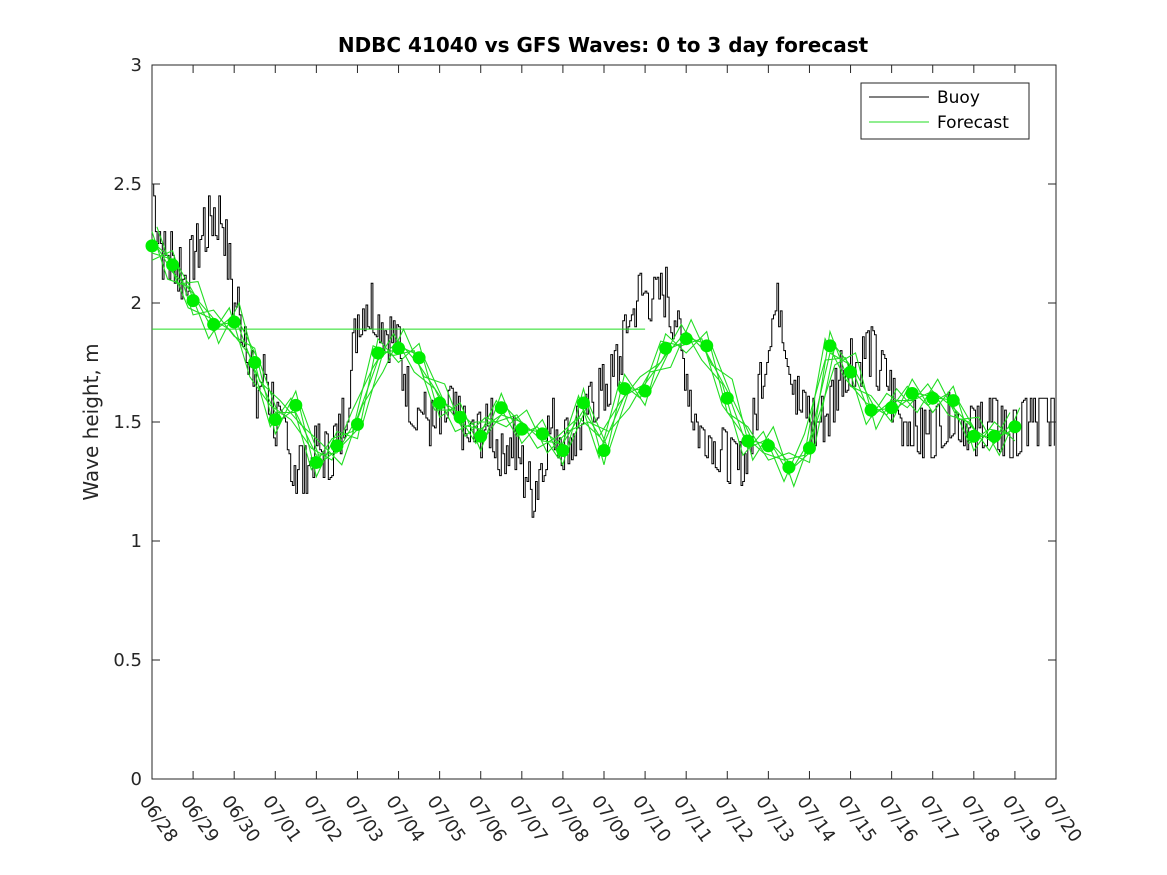 The width and height of the screenshot is (1167, 875). I want to click on legend: Buoy Forecast, so click(945, 111).